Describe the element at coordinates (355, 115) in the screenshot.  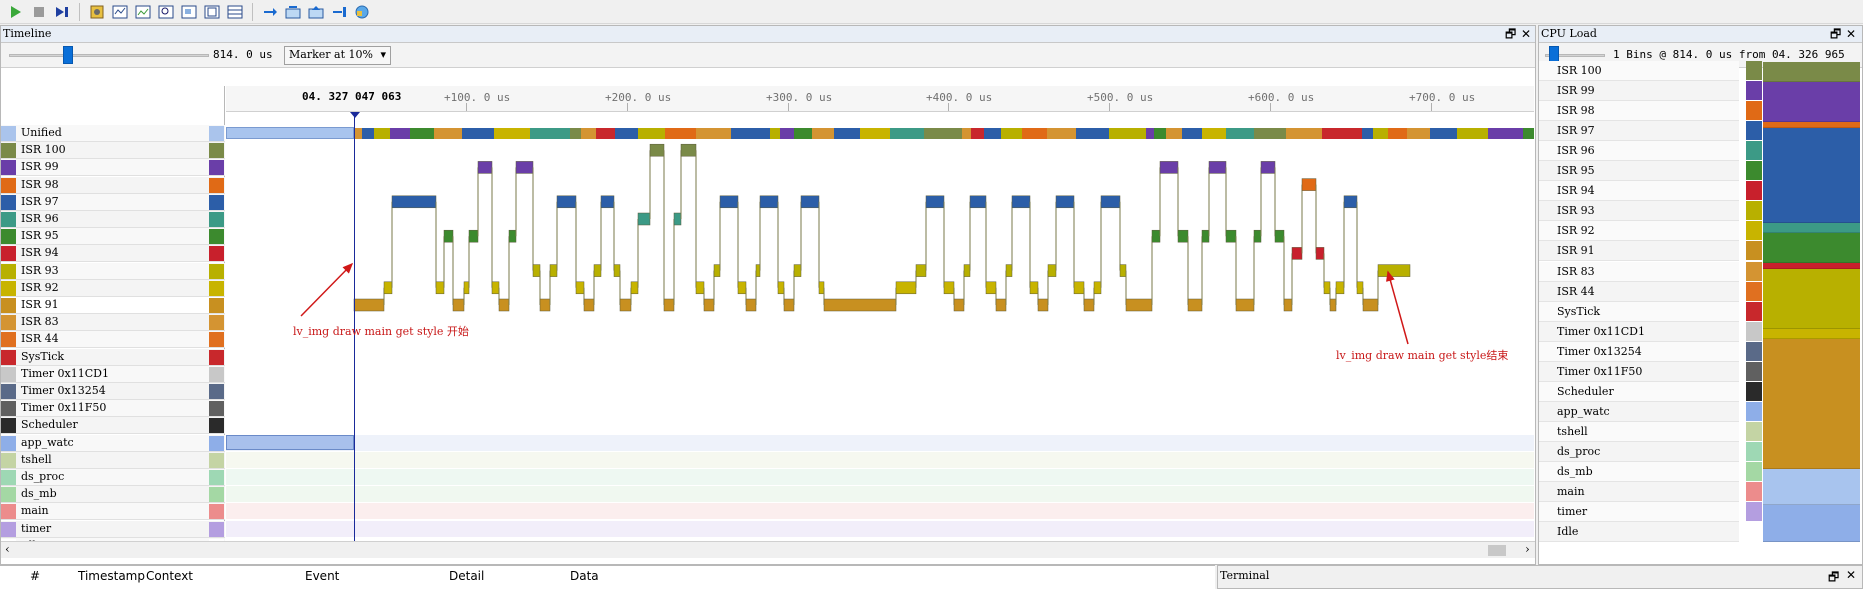
I see `cursor-top-marker` at that location.